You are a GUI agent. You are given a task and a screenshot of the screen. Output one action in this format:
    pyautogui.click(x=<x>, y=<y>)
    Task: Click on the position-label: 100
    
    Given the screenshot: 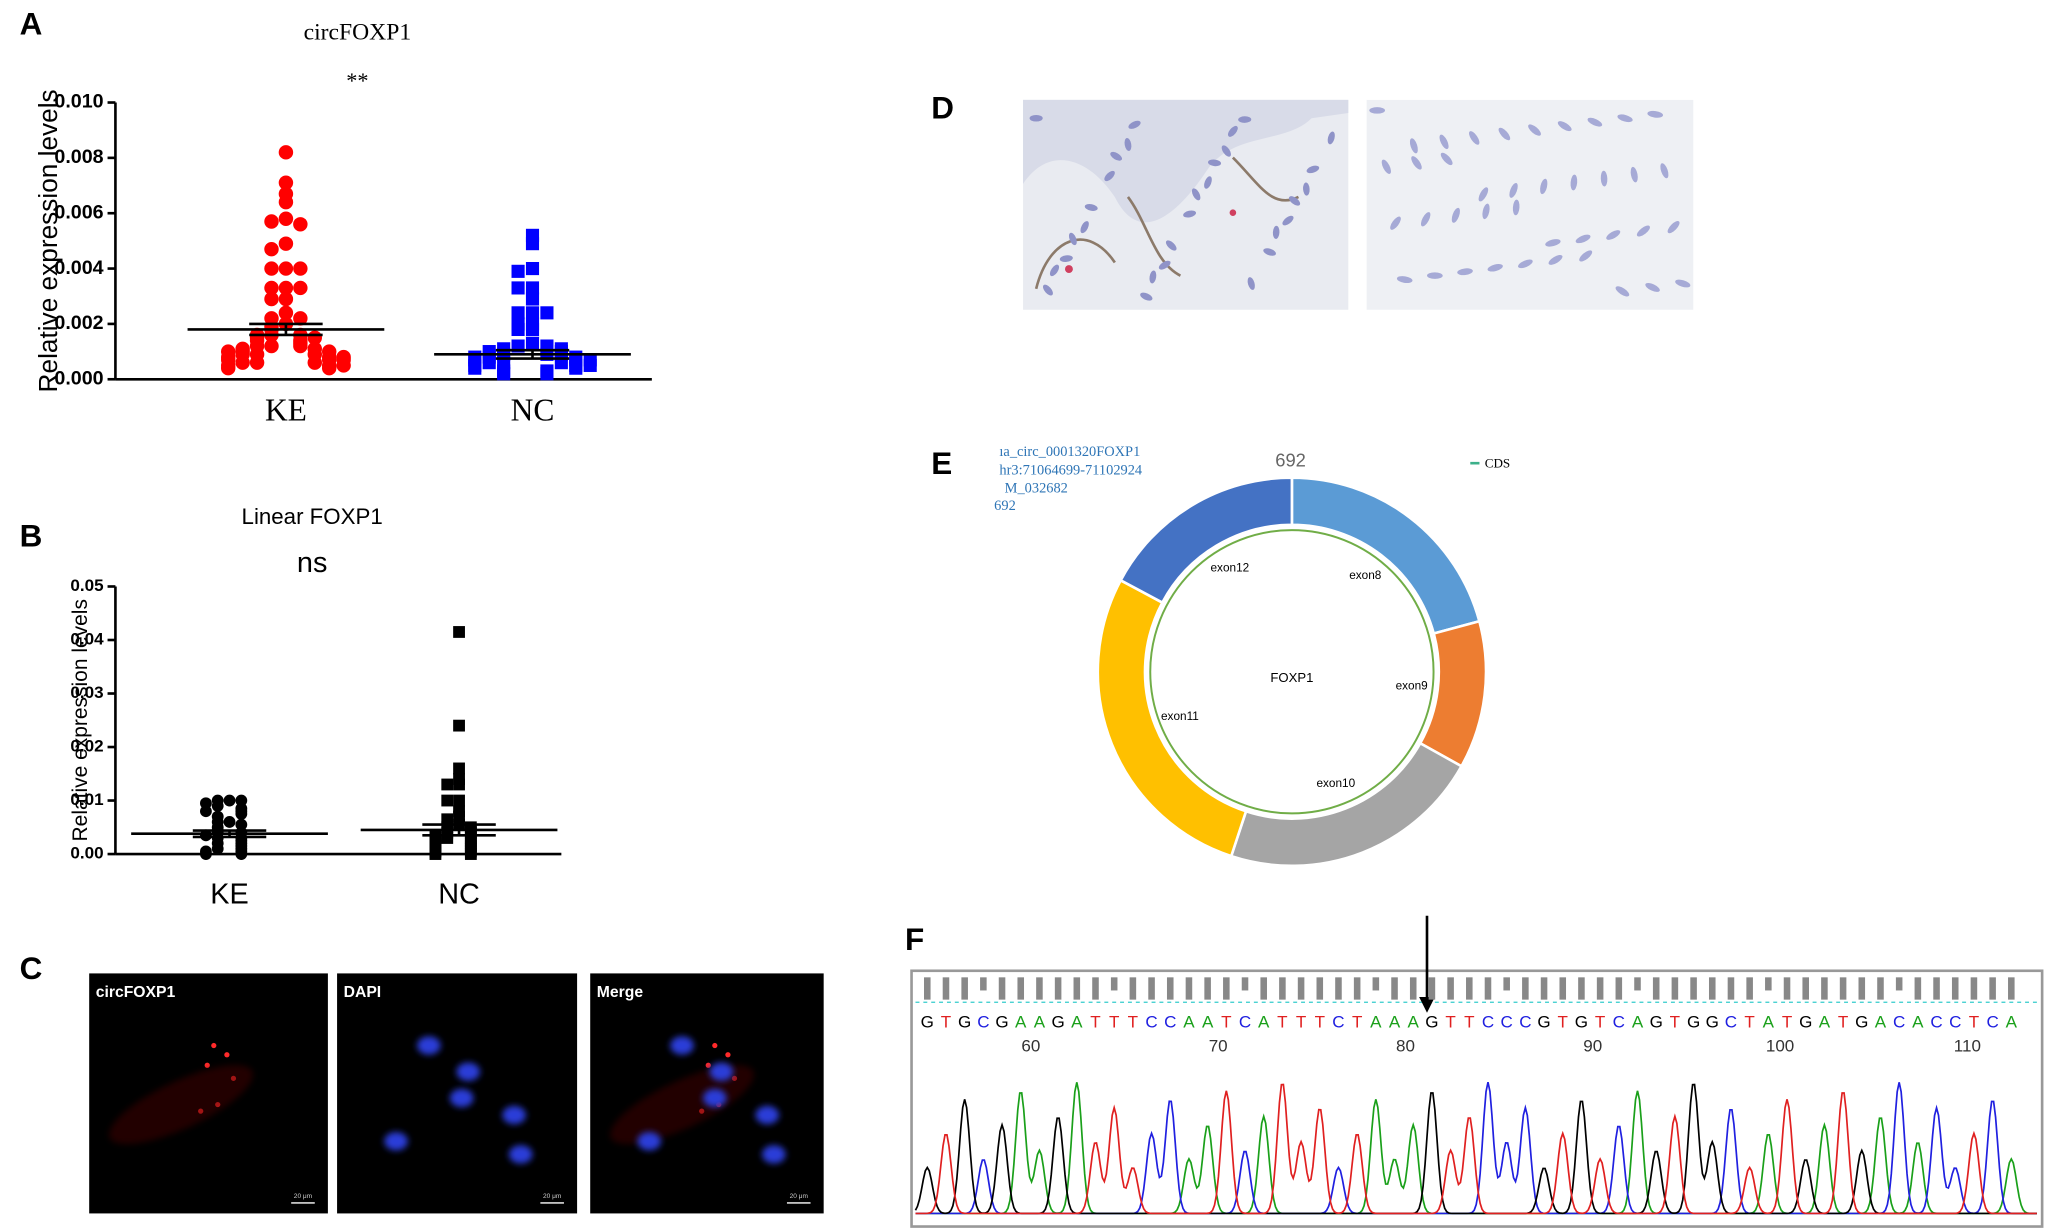 What is the action you would take?
    pyautogui.click(x=1780, y=1045)
    